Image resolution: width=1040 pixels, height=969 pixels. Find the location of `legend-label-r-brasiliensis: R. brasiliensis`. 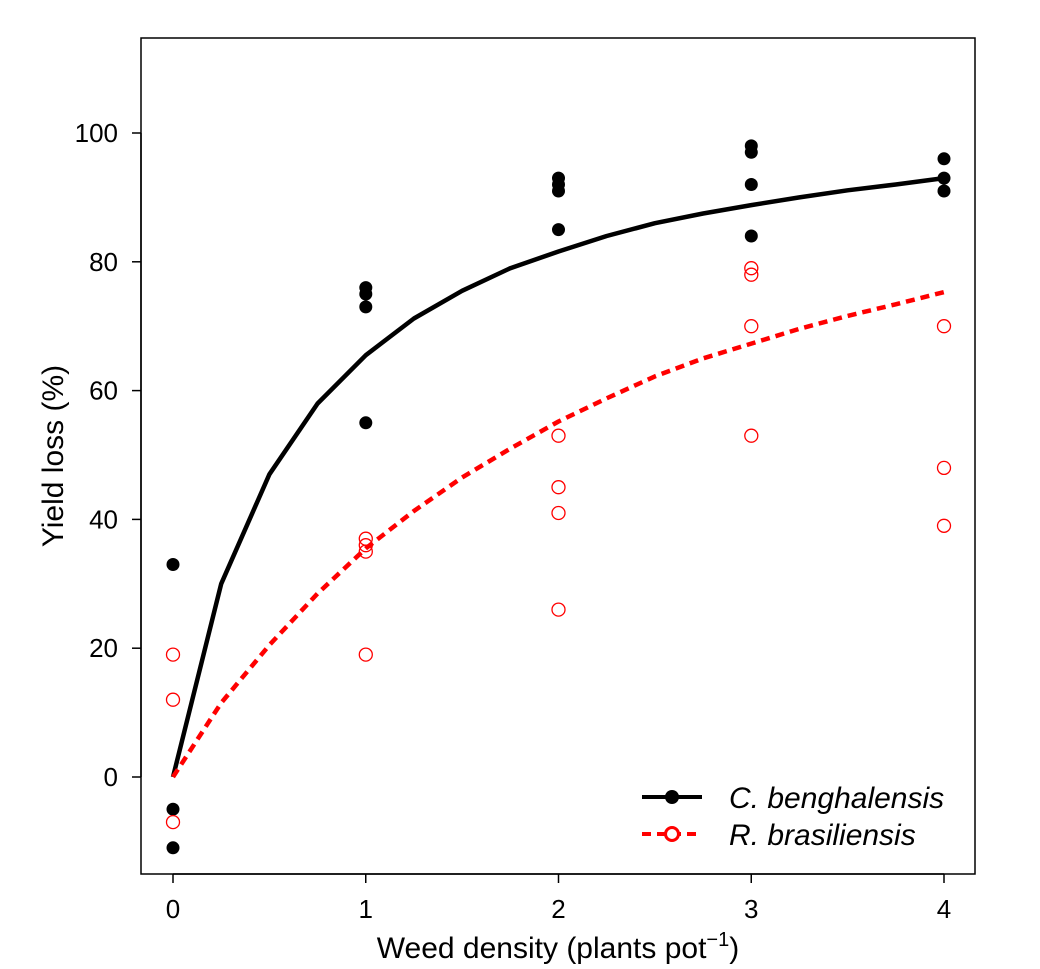

legend-label-r-brasiliensis: R. brasiliensis is located at coordinates (822, 835).